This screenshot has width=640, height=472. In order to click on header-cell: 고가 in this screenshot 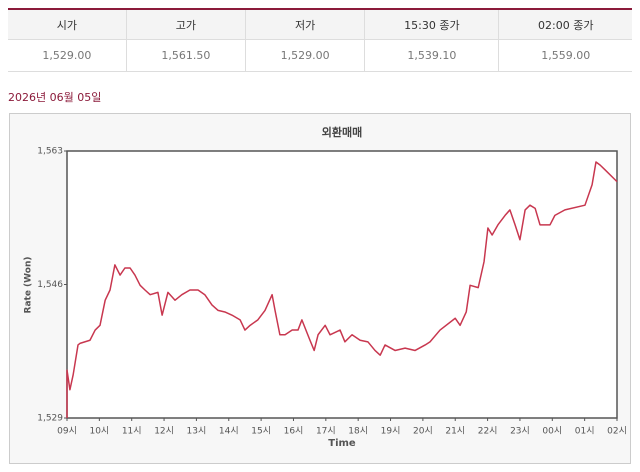, I will do `click(185, 24)`.